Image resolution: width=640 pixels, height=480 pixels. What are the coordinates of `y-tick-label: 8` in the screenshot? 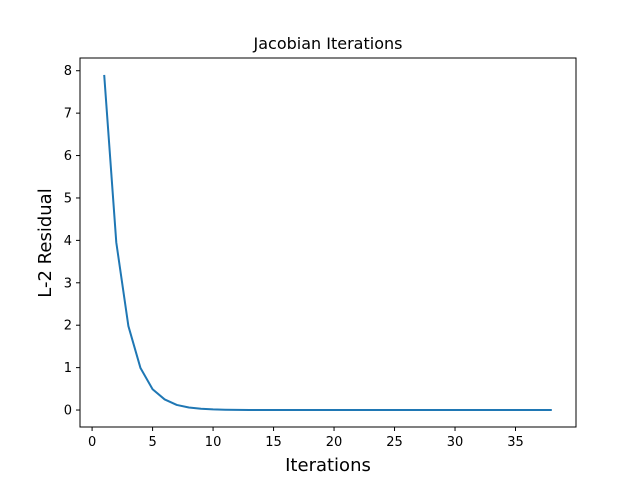 It's located at (68, 71).